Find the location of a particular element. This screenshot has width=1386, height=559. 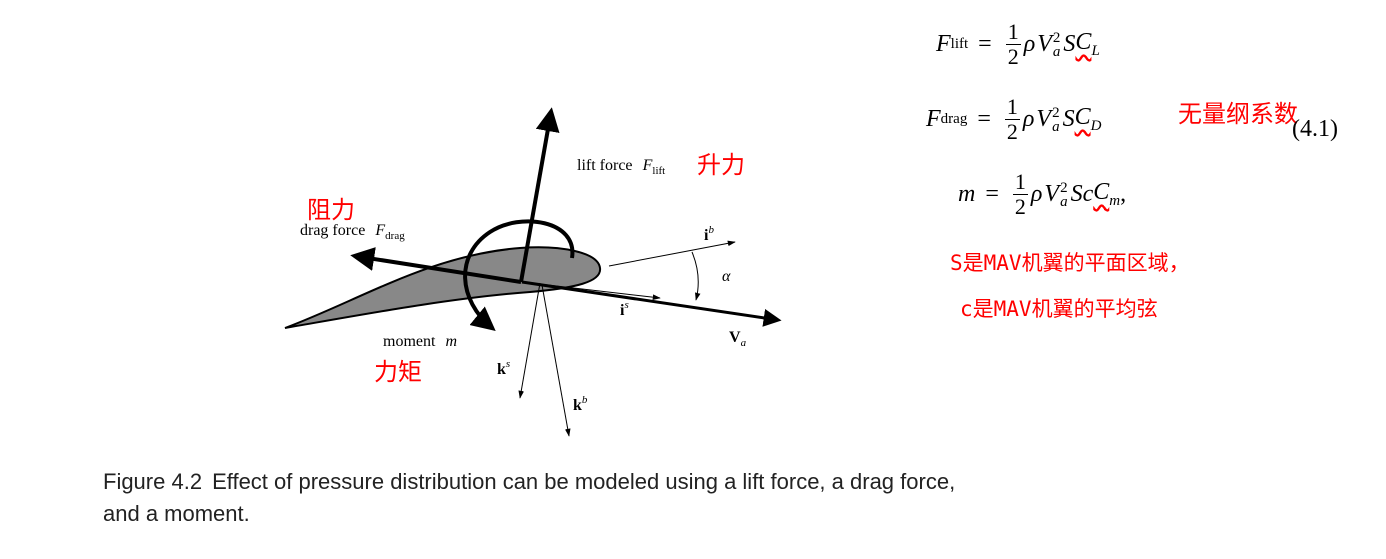

k-s-axis is located at coordinates (529, 340).